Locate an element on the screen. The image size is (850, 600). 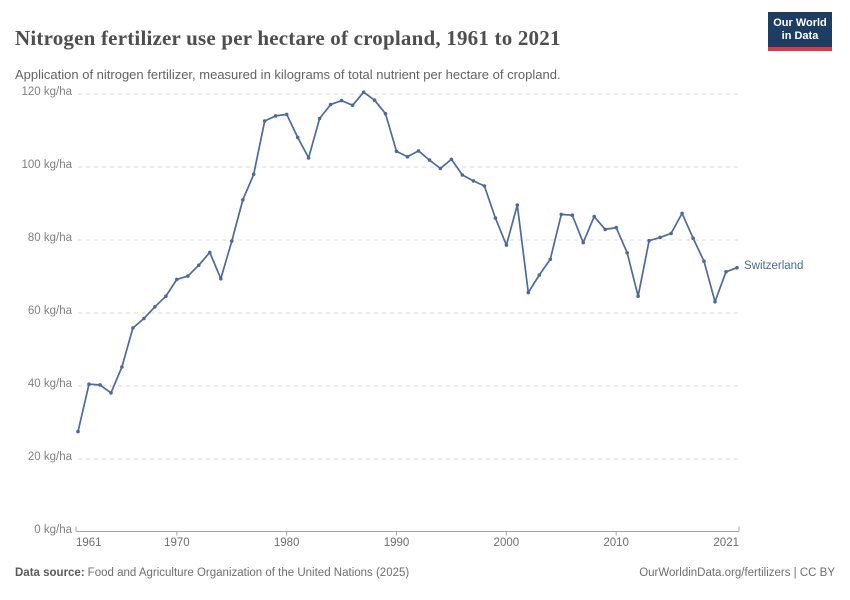
y-axis-tick-label: 40 kg/ha is located at coordinates (49, 384).